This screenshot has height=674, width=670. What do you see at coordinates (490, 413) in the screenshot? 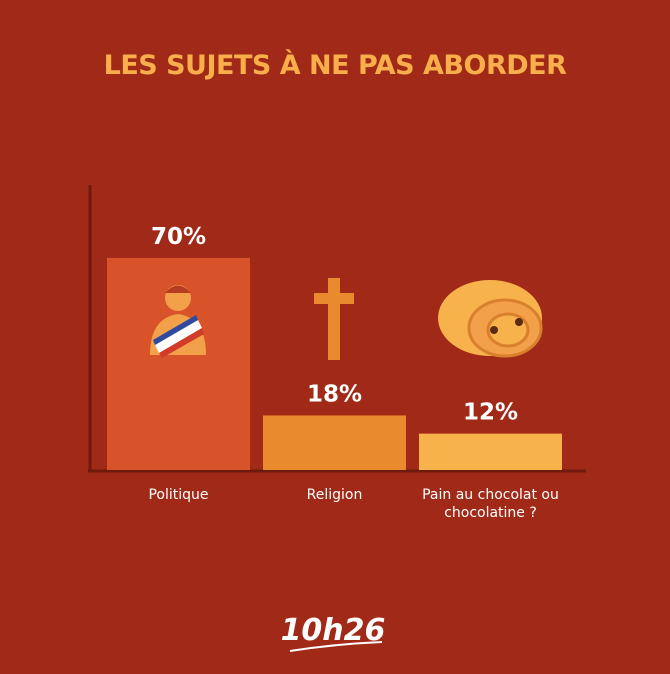
I see `value-label: 12%` at bounding box center [490, 413].